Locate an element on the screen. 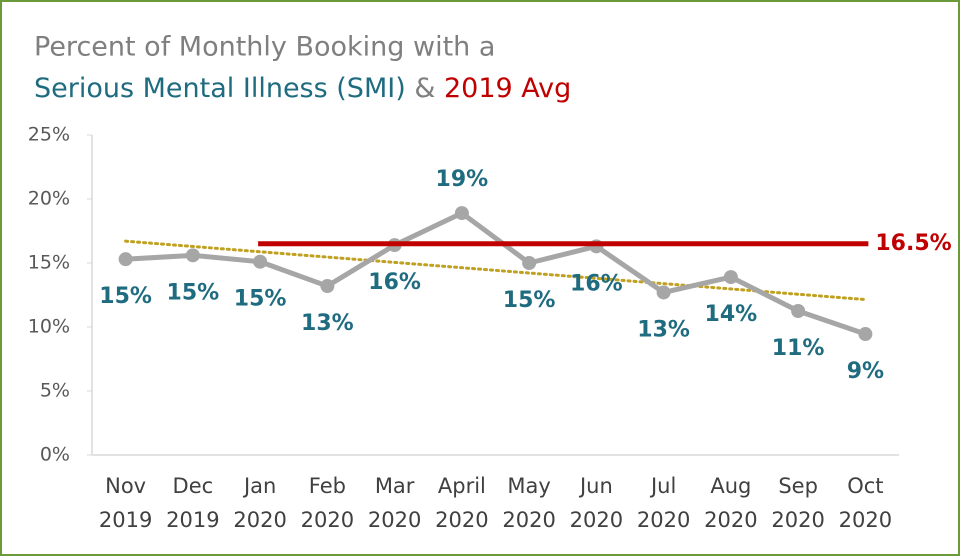 This screenshot has height=556, width=960. y-tick-label: 10% is located at coordinates (49, 327).